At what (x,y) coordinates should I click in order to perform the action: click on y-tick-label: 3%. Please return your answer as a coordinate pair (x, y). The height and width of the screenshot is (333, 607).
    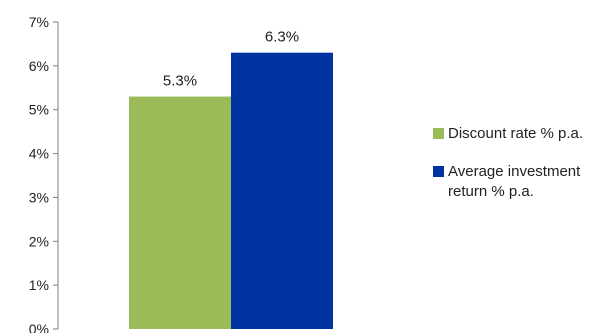
    Looking at the image, I should click on (39, 197).